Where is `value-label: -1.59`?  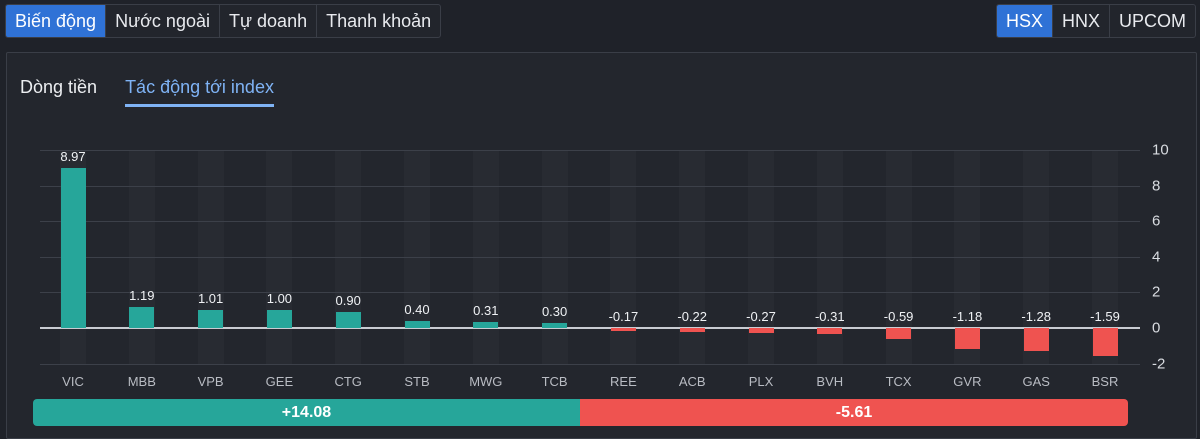
value-label: -1.59 is located at coordinates (1105, 316).